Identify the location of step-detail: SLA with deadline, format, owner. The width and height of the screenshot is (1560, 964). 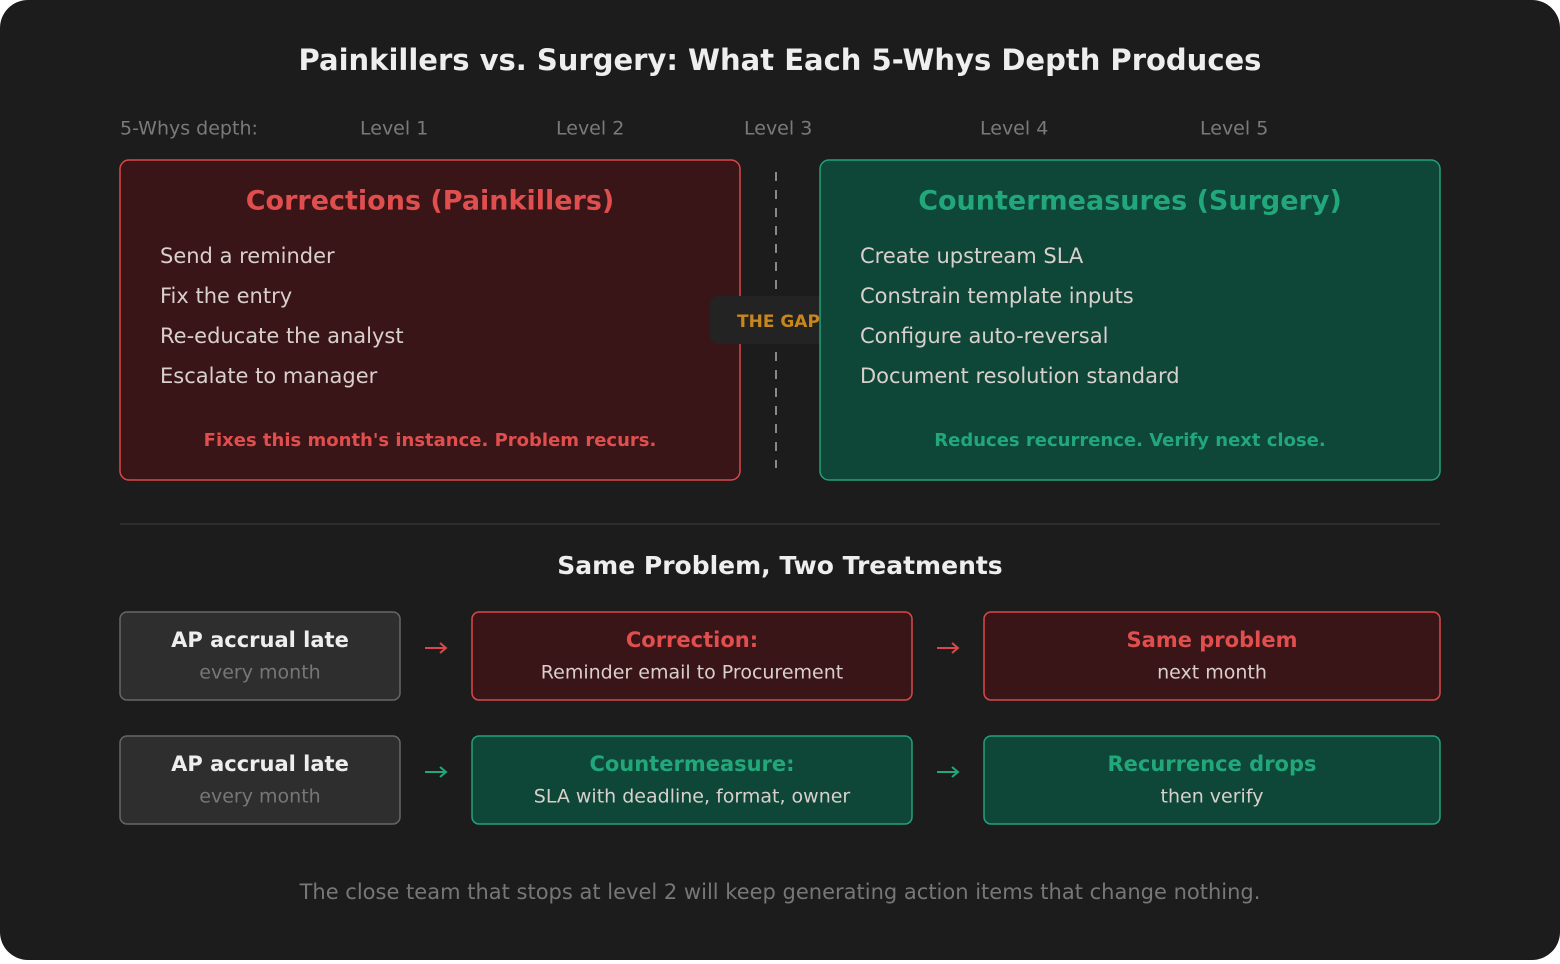
(692, 797).